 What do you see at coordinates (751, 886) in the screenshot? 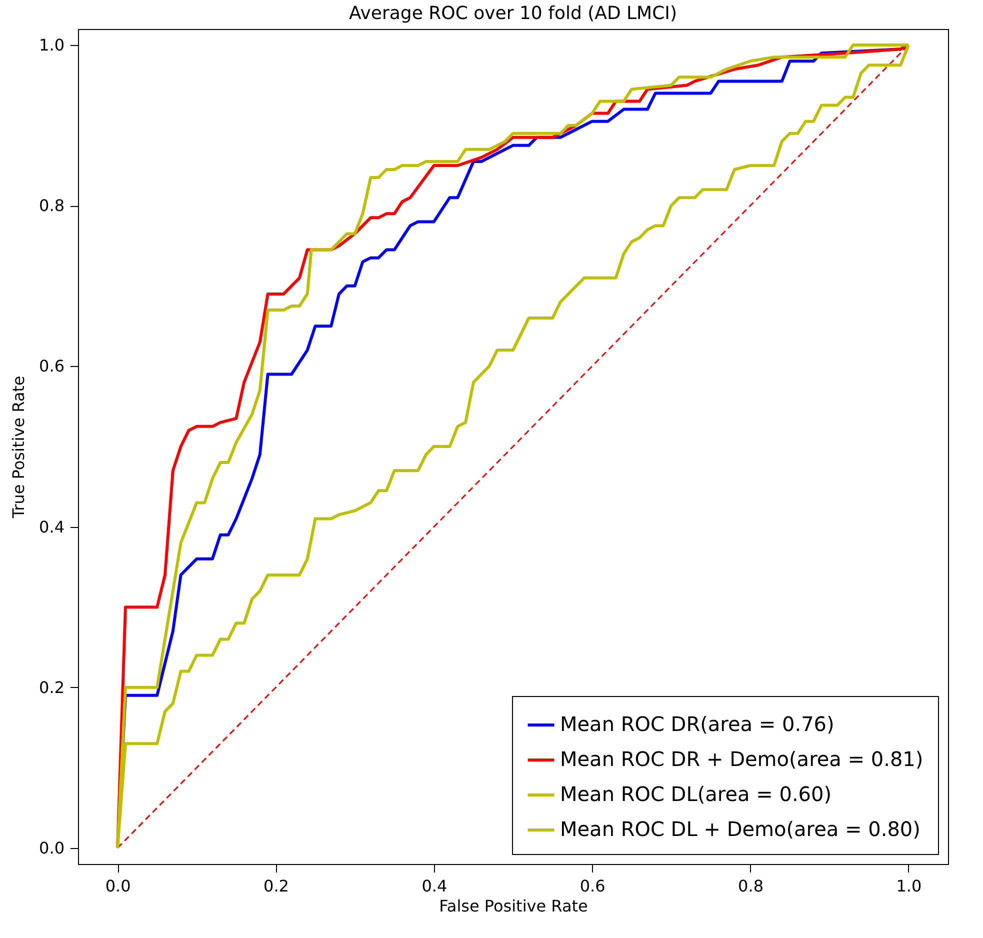
I see `x-tick-label: 0.8` at bounding box center [751, 886].